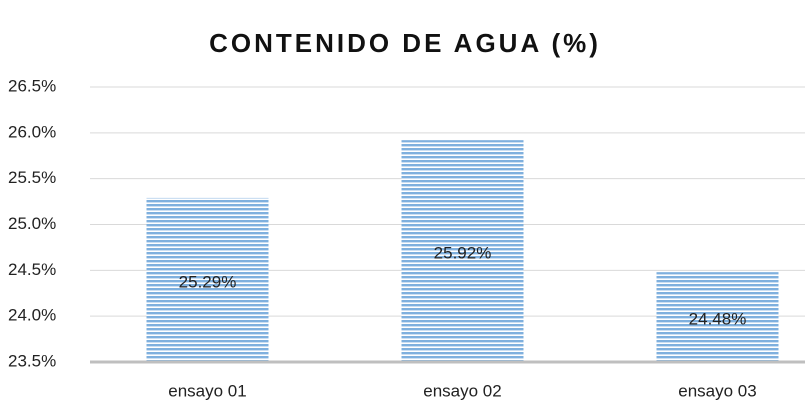 Image resolution: width=811 pixels, height=404 pixels. What do you see at coordinates (32, 131) in the screenshot?
I see `y-tick-label: 26.0%` at bounding box center [32, 131].